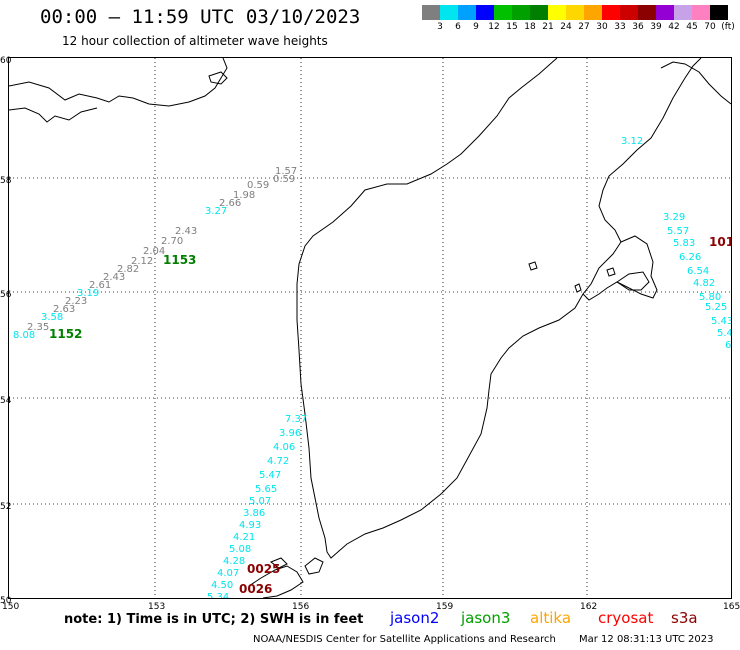 This screenshot has height=650, width=740. Describe the element at coordinates (6, 401) in the screenshot. I see `latitude-label: 54` at that location.